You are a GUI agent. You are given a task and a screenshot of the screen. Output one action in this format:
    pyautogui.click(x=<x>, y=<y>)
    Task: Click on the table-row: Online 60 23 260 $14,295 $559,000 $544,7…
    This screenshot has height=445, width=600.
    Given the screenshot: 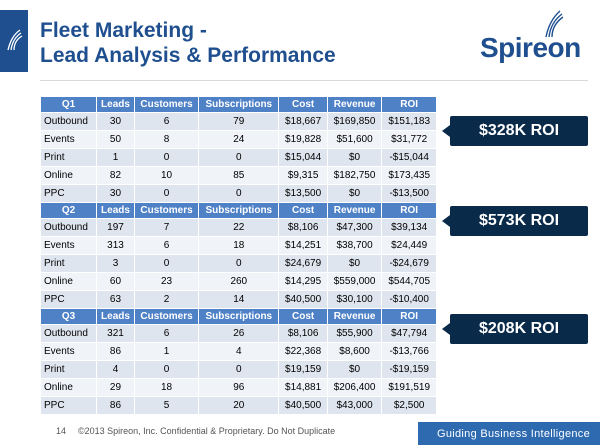 What is the action you would take?
    pyautogui.click(x=238, y=281)
    